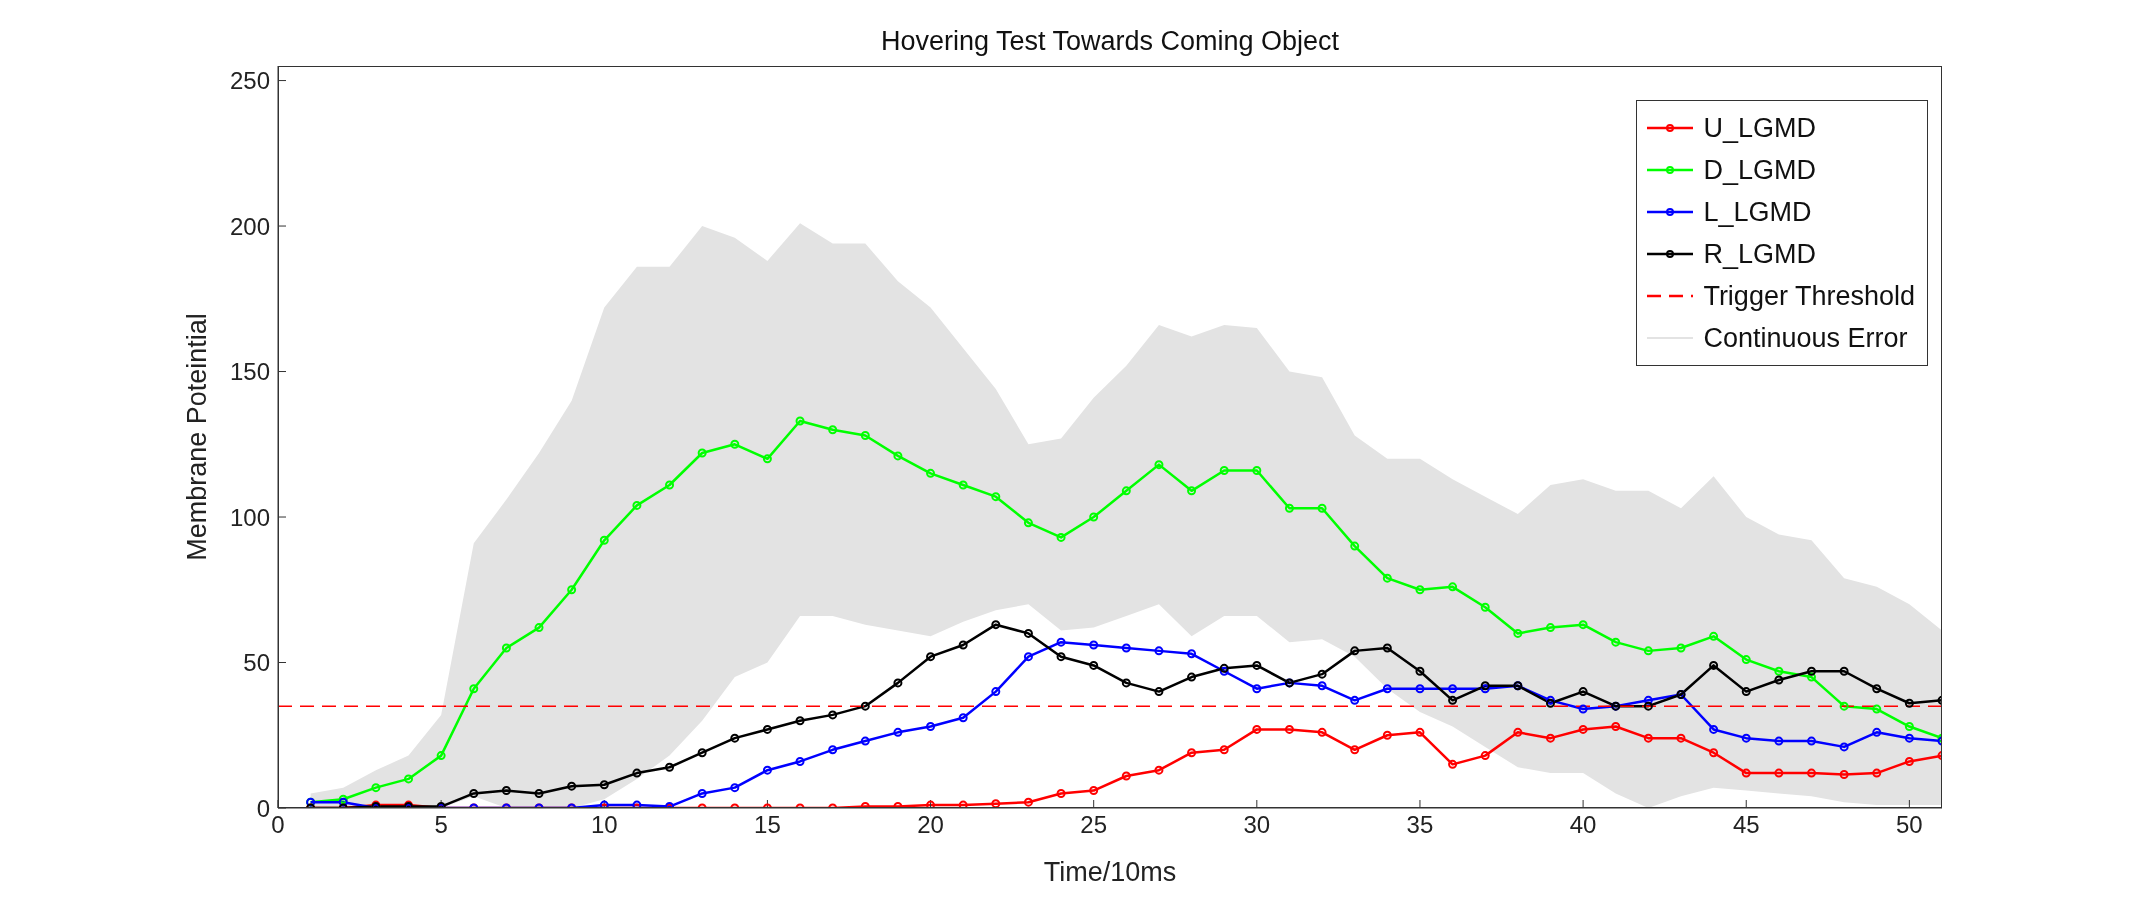 This screenshot has height=903, width=2136. Describe the element at coordinates (256, 663) in the screenshot. I see `y-tick-label: 50` at that location.